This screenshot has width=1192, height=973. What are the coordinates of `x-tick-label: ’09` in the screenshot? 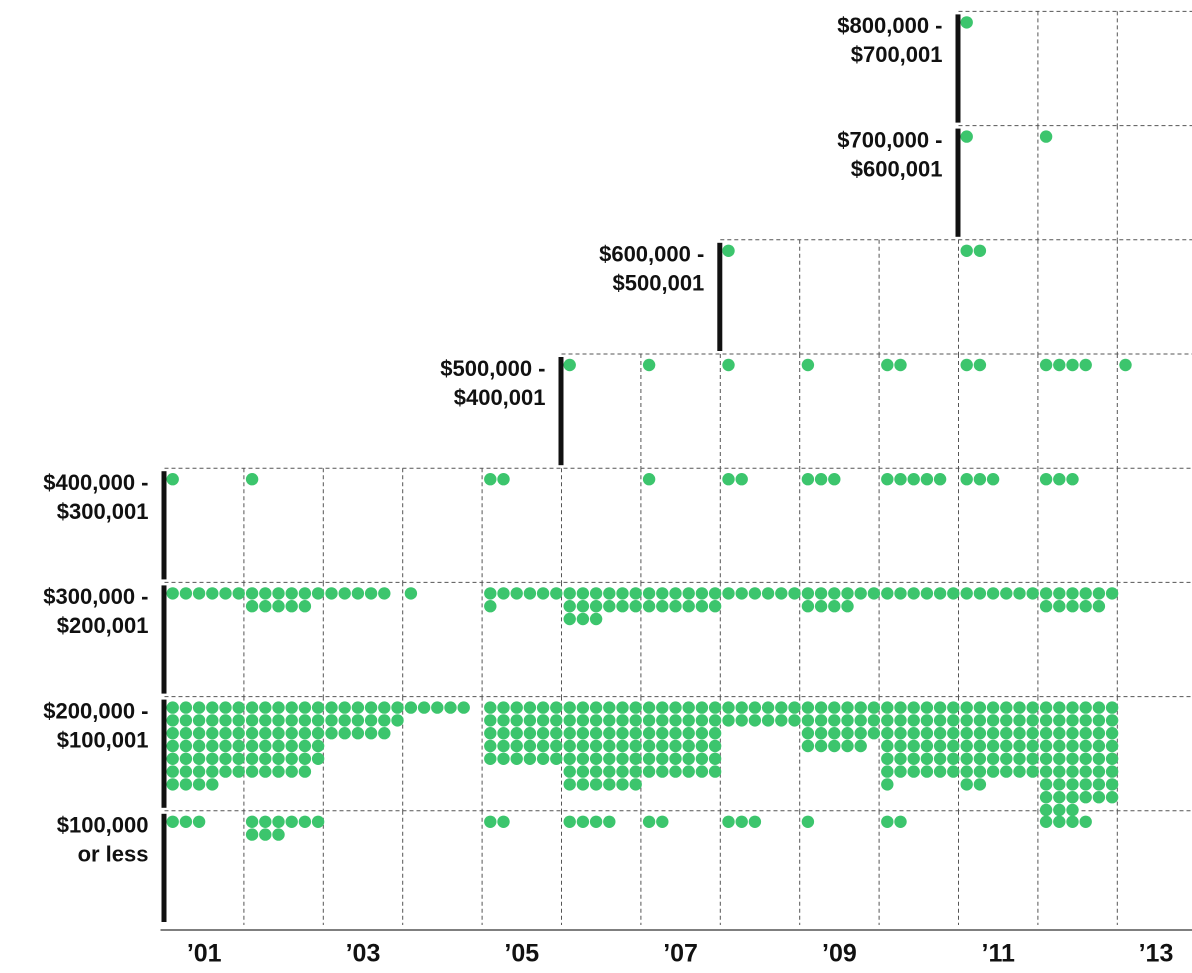 It's located at (839, 954).